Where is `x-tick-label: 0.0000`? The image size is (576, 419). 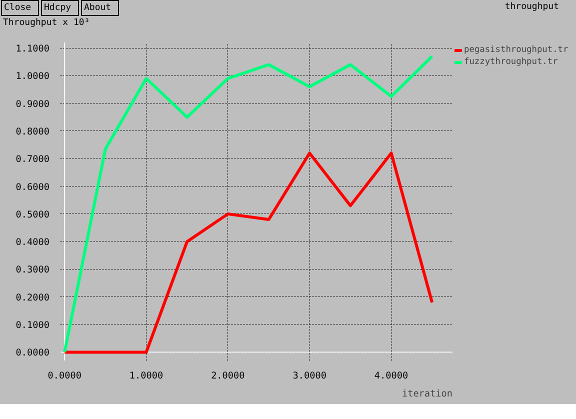
x-tick-label: 0.0000 is located at coordinates (65, 376).